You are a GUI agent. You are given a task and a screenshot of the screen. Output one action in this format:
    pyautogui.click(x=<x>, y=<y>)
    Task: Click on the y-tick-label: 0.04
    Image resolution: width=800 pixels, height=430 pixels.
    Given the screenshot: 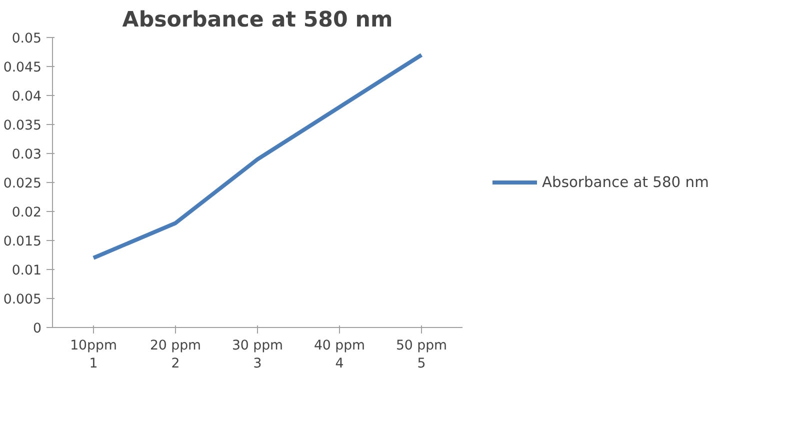 What is the action you would take?
    pyautogui.click(x=27, y=97)
    